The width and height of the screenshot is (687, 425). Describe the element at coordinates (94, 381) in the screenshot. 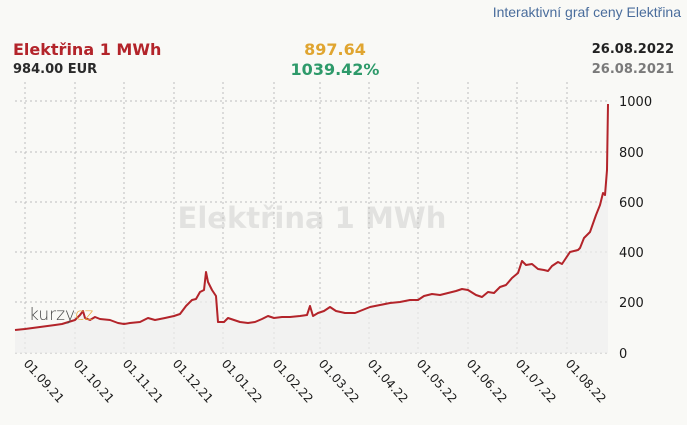

I see `x-tick-label: 01.10.21` at that location.